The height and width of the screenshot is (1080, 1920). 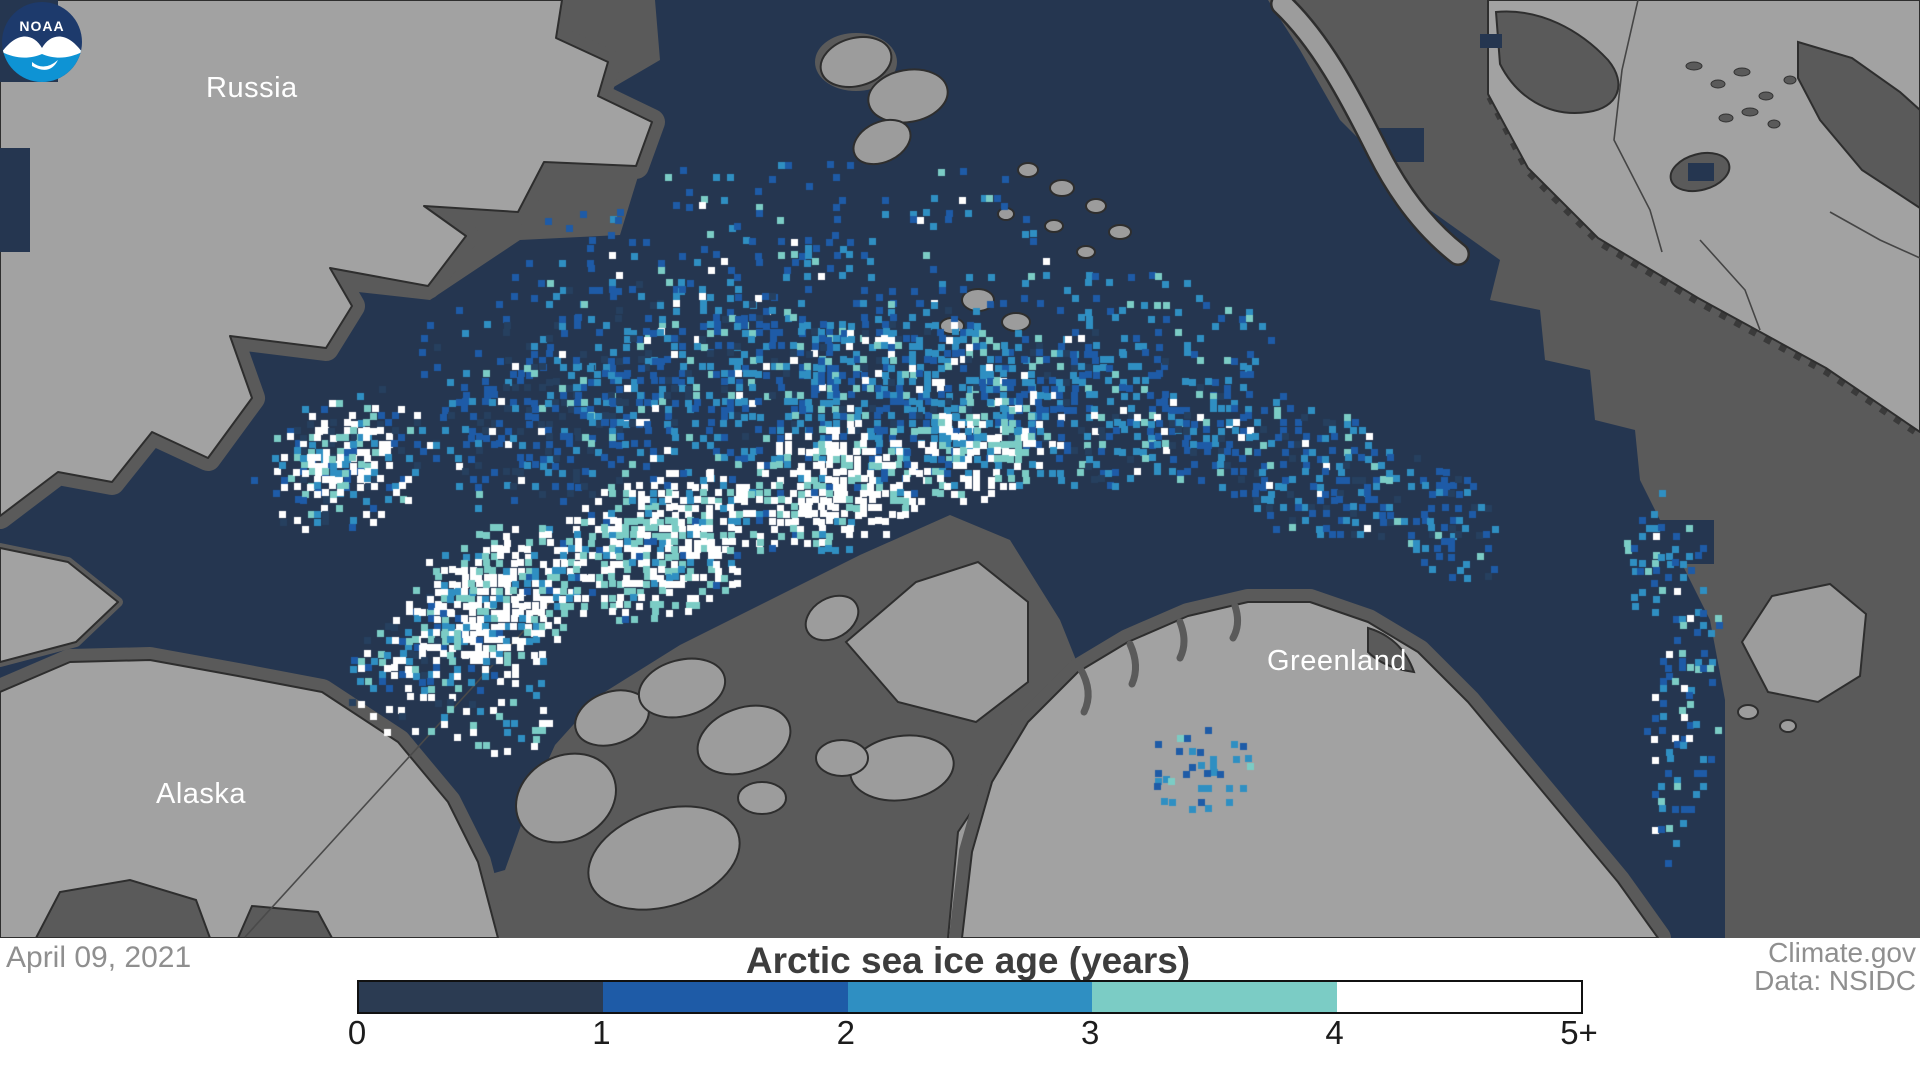 I want to click on map-label-greenland: Greenland, so click(x=1337, y=661).